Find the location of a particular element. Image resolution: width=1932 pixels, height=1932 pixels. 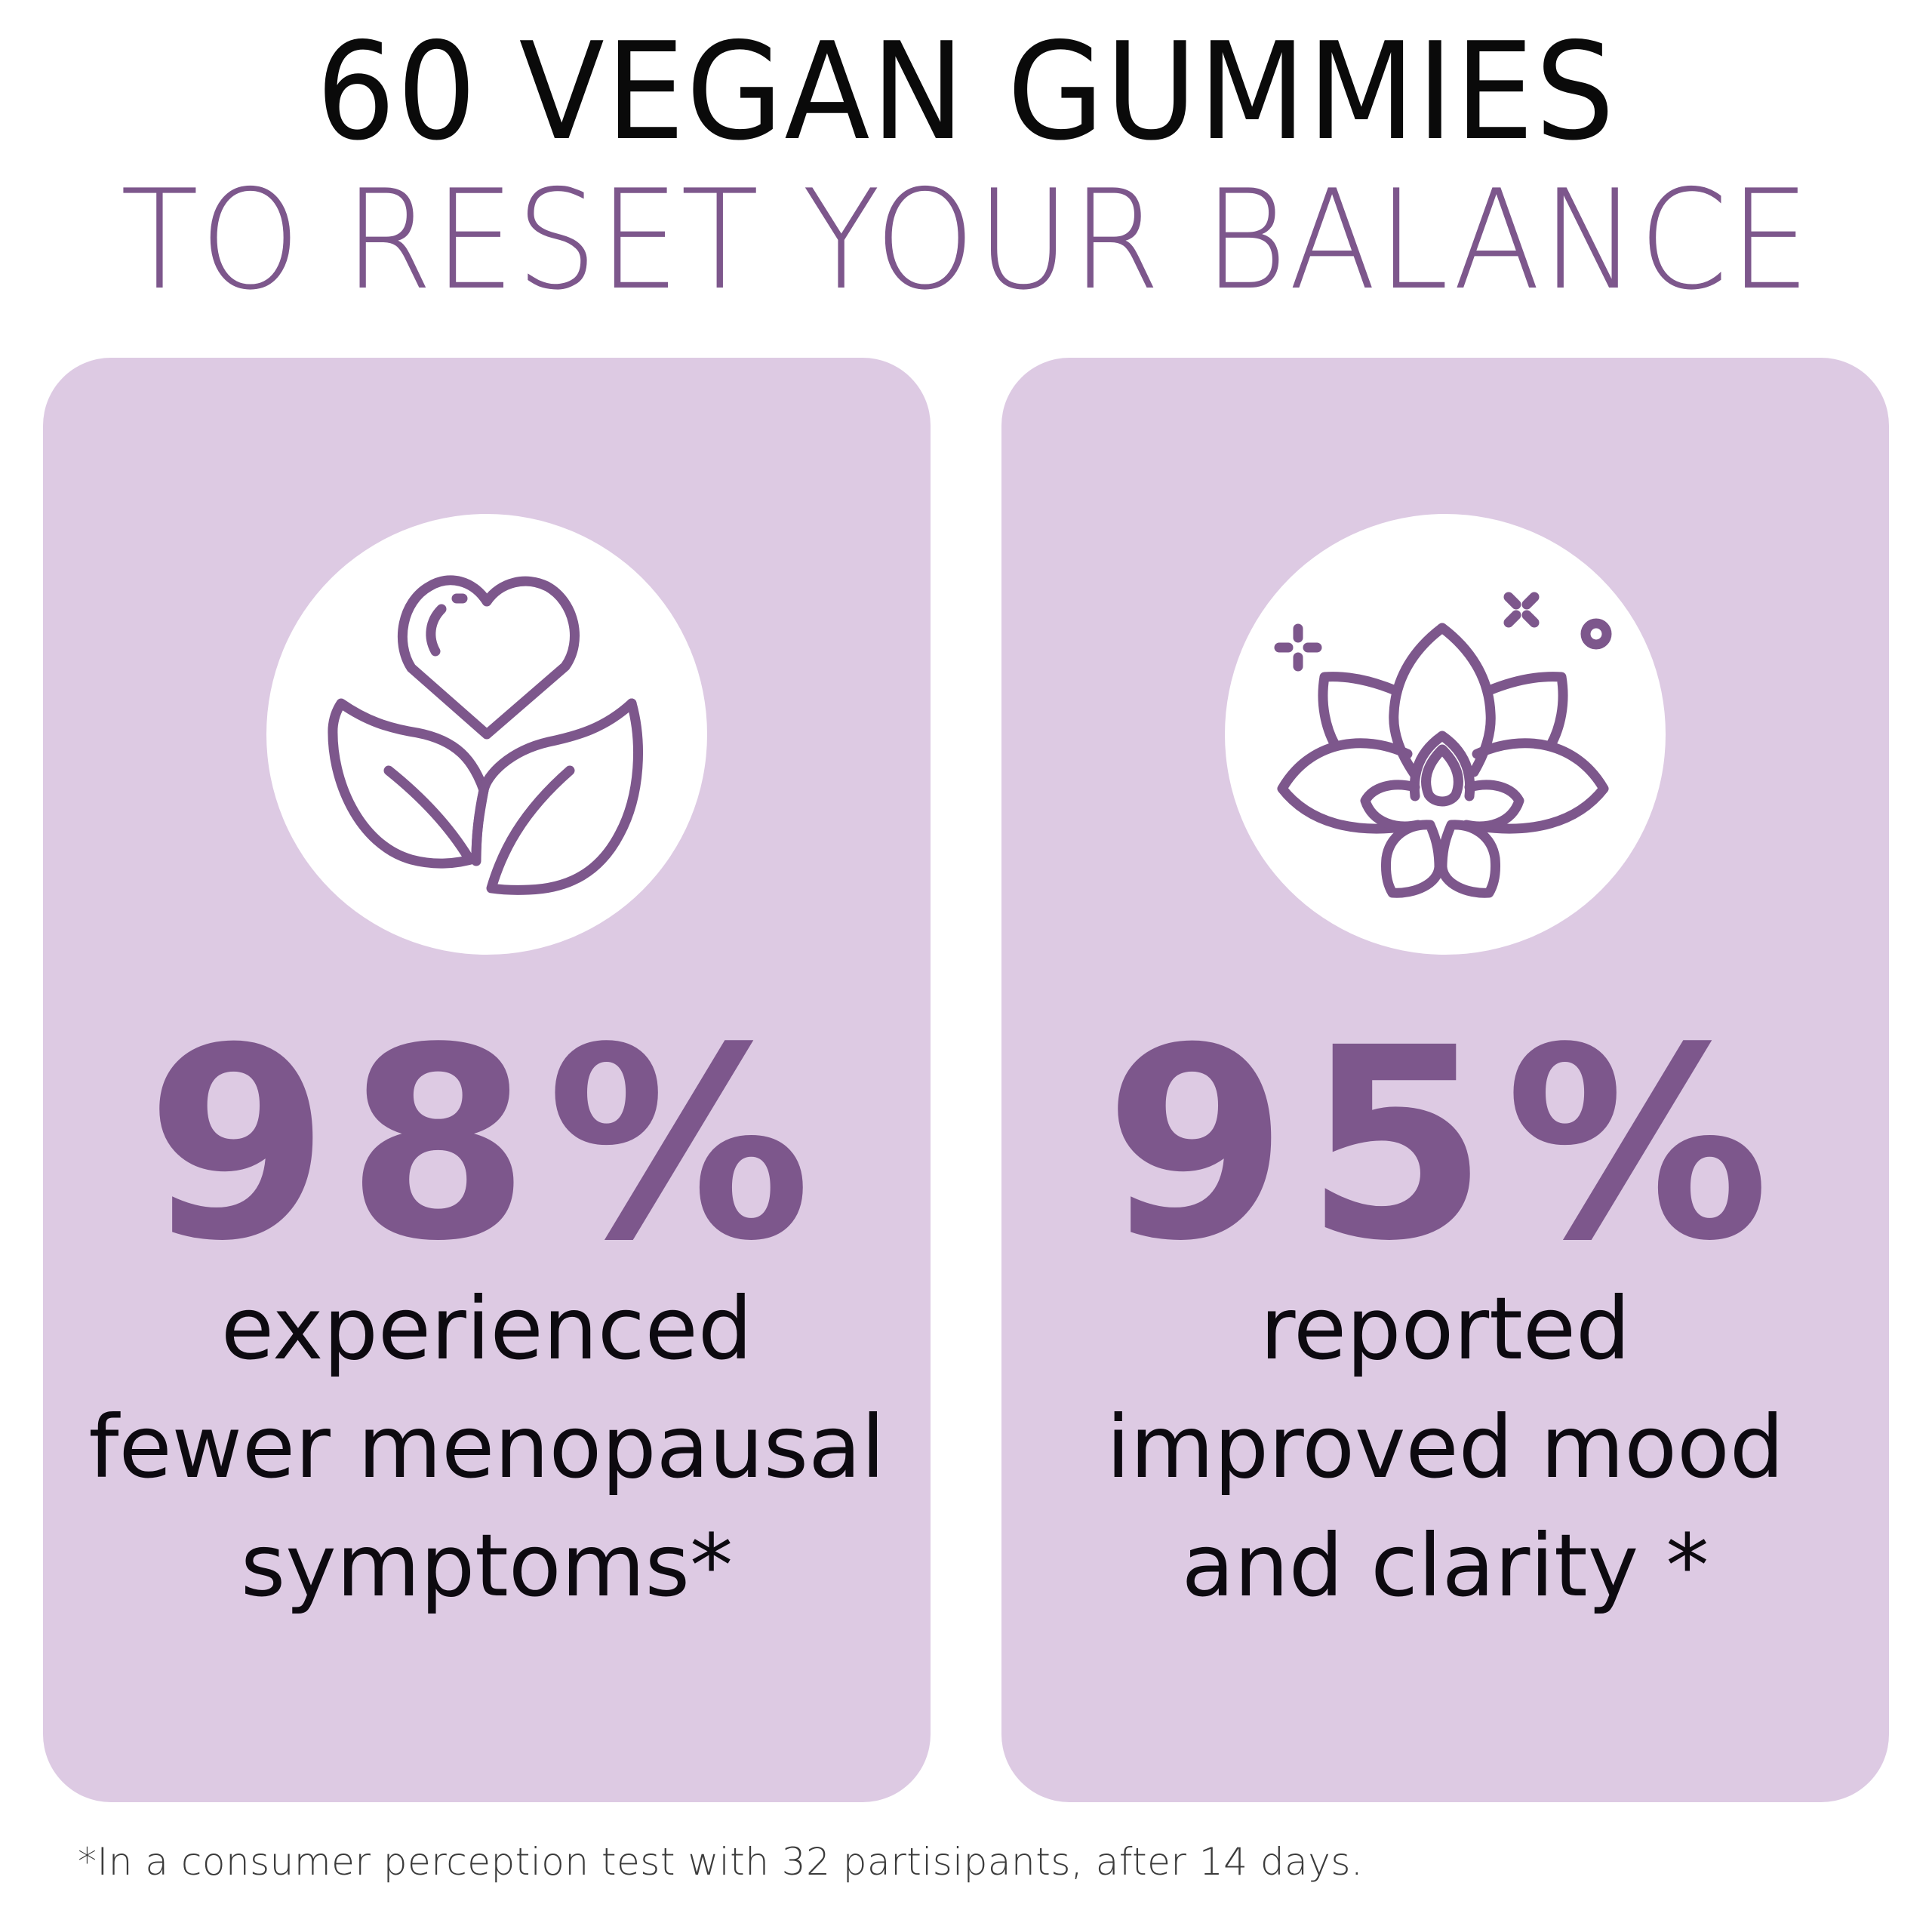

sparkle-x-icon is located at coordinates (1521, 610).